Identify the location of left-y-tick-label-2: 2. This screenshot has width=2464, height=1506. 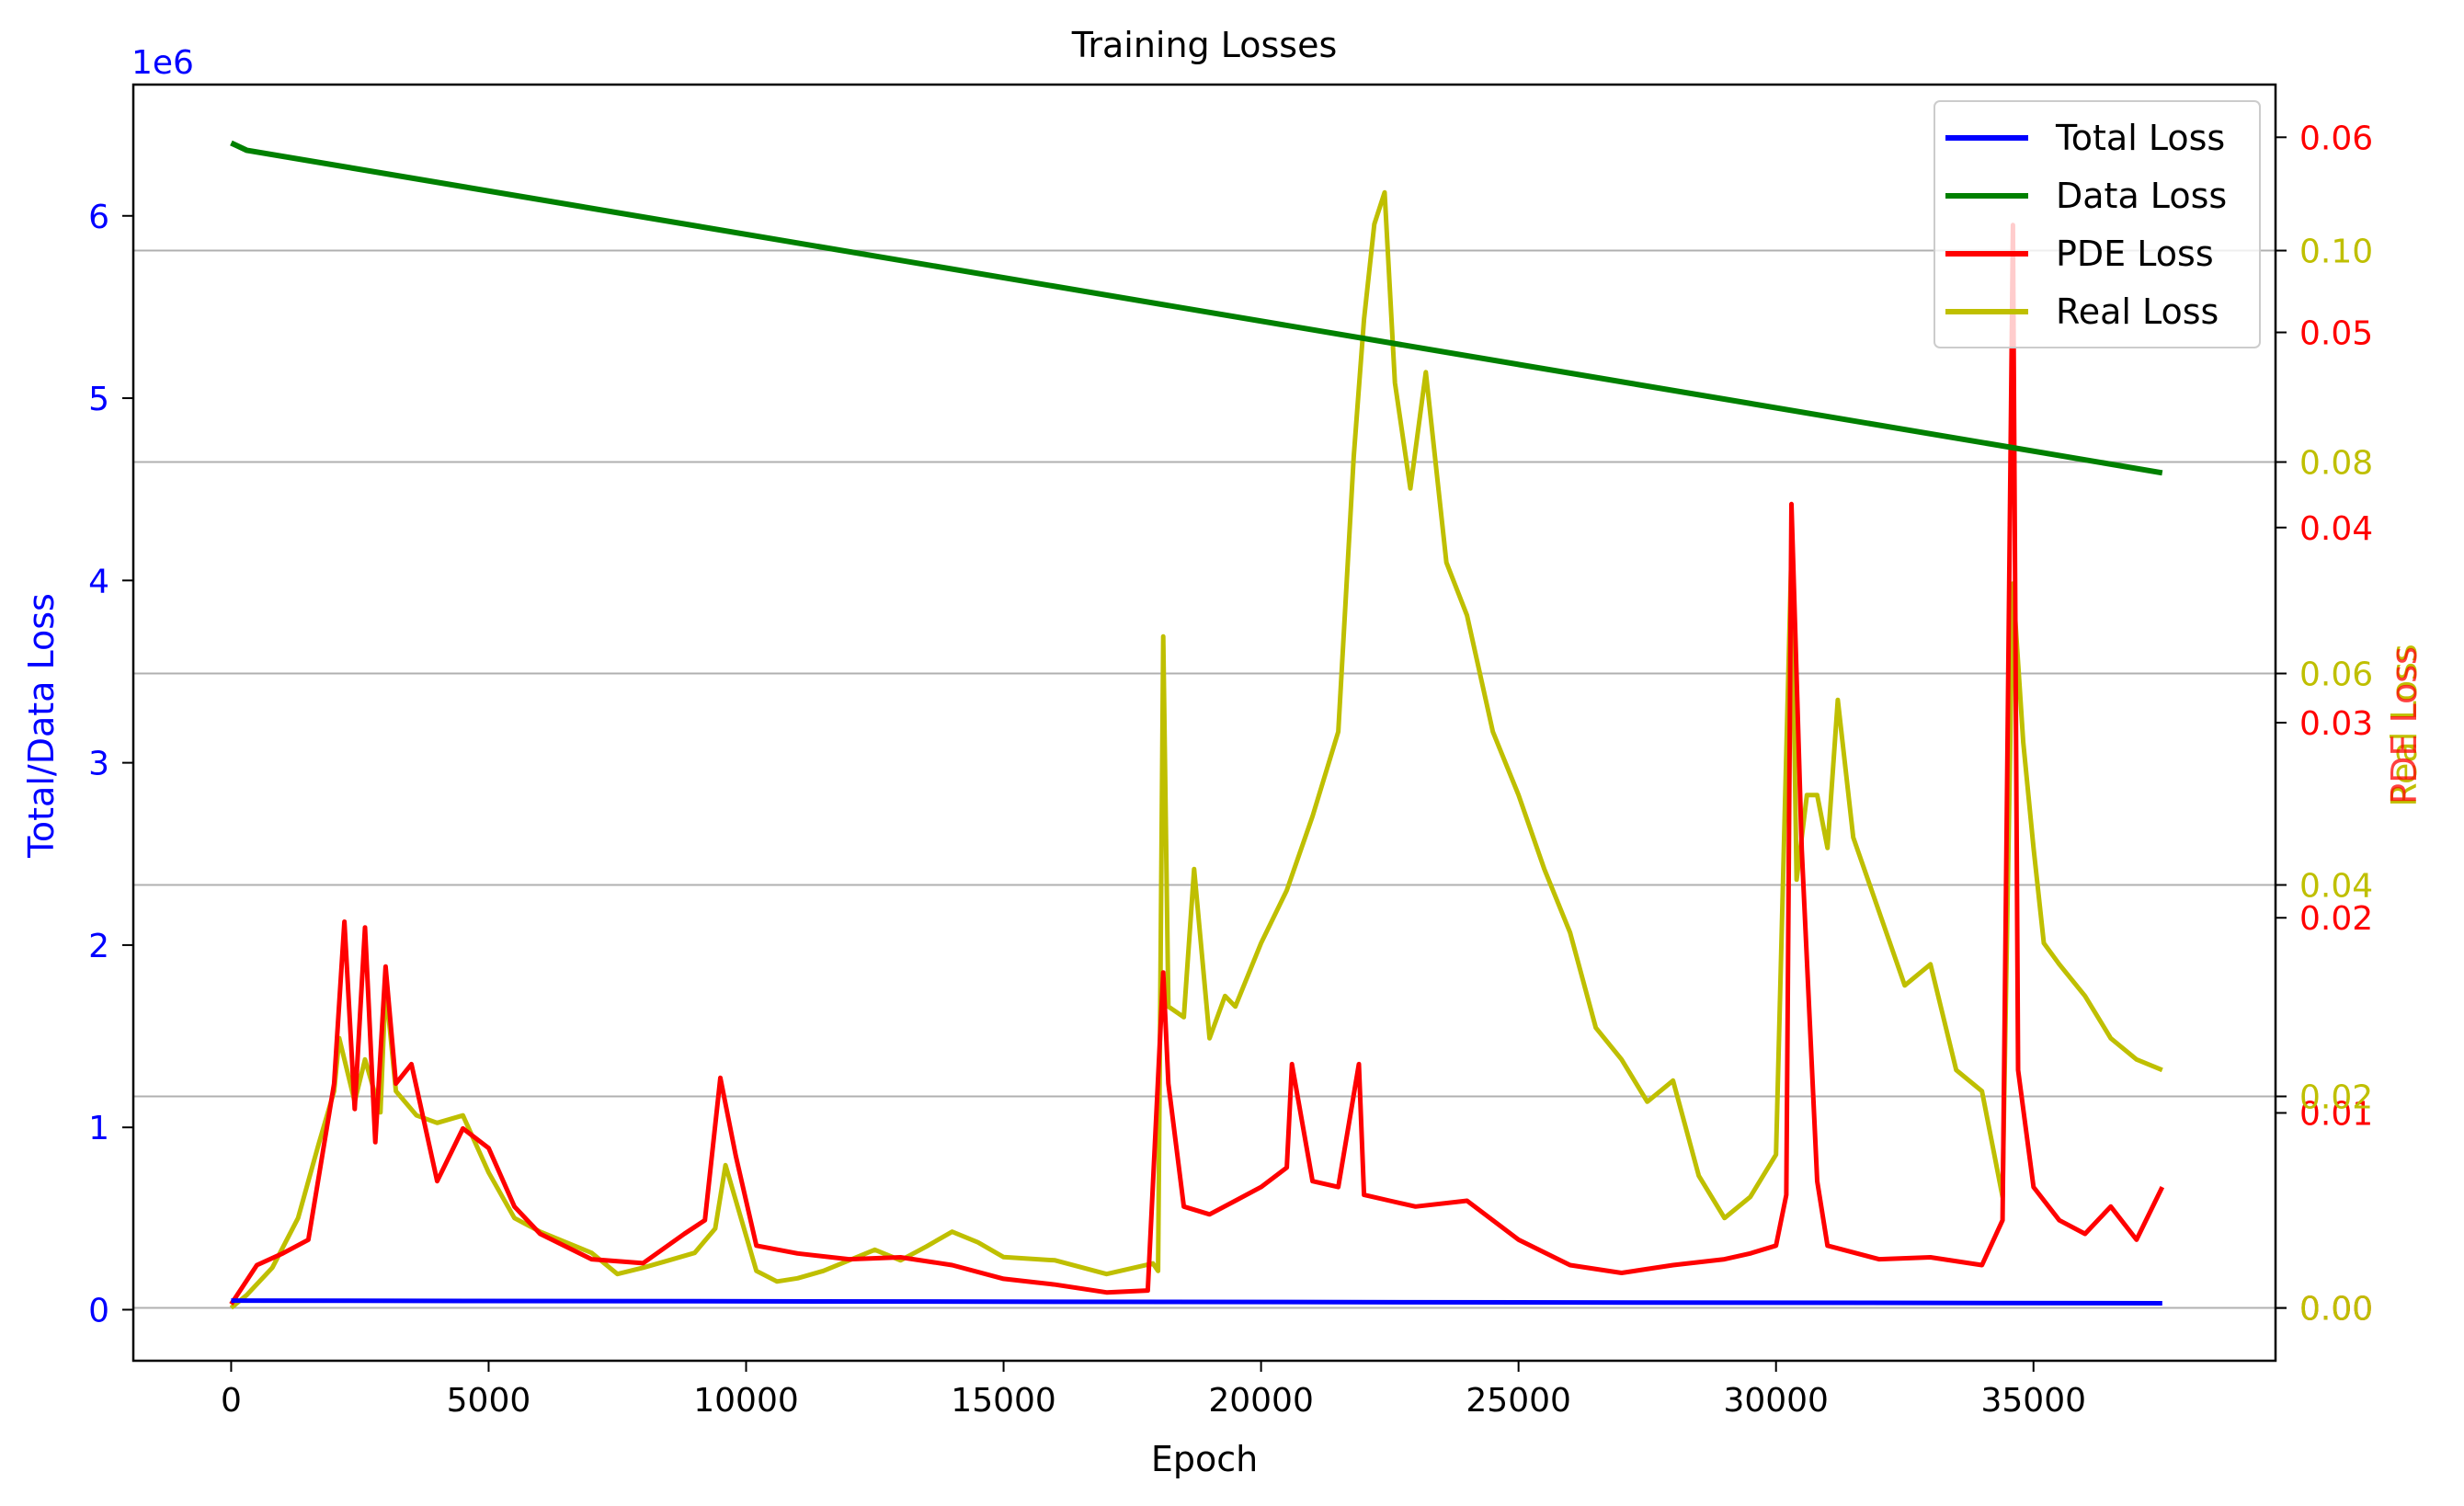
(98, 946).